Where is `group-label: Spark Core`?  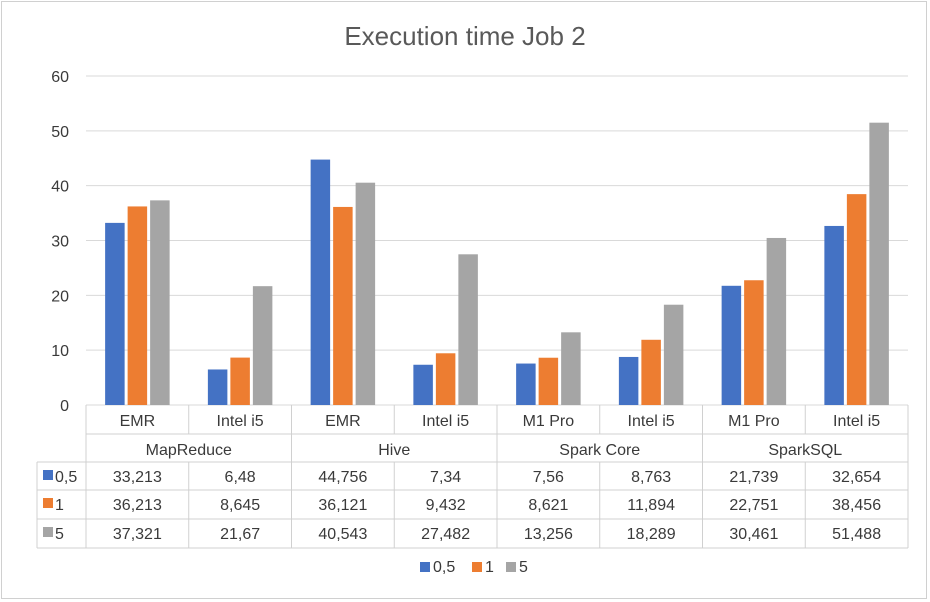 group-label: Spark Core is located at coordinates (599, 450).